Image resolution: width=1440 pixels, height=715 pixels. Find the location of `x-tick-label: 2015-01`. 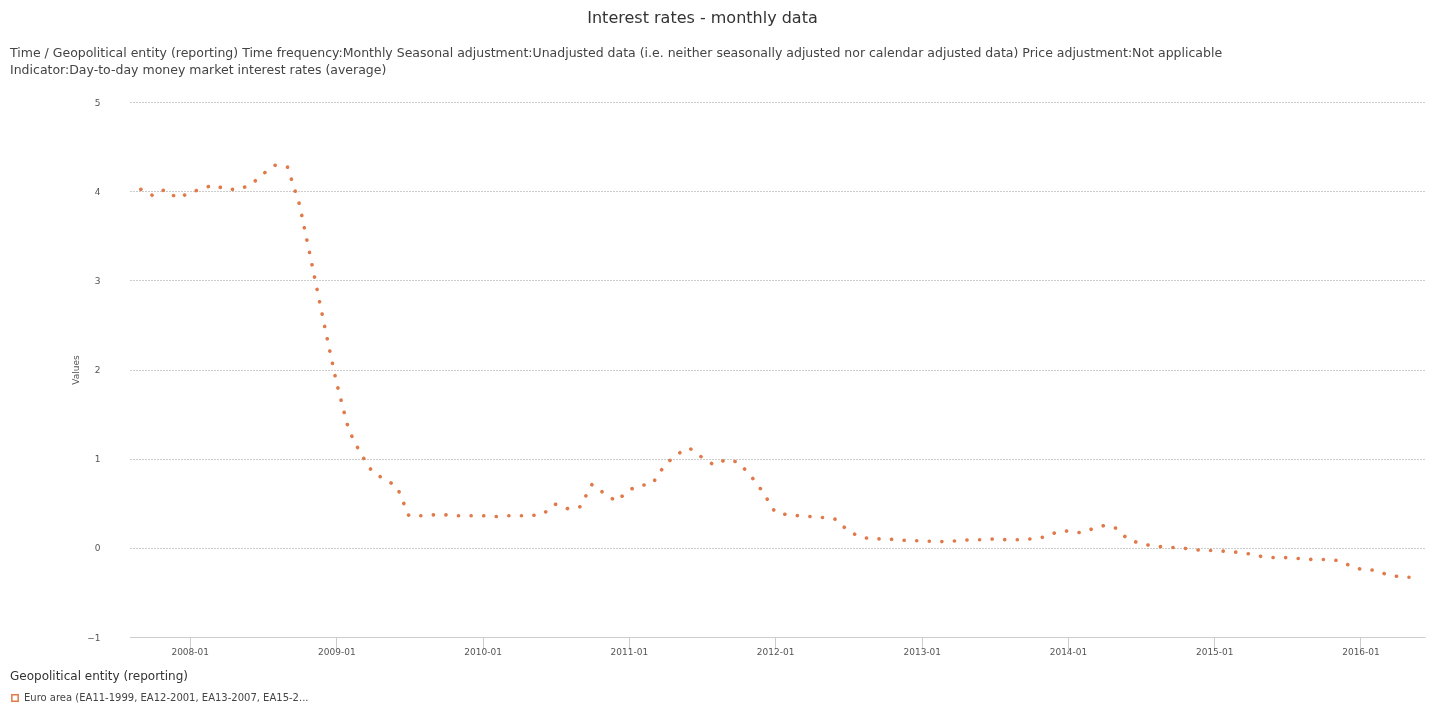

x-tick-label: 2015-01 is located at coordinates (1214, 651).